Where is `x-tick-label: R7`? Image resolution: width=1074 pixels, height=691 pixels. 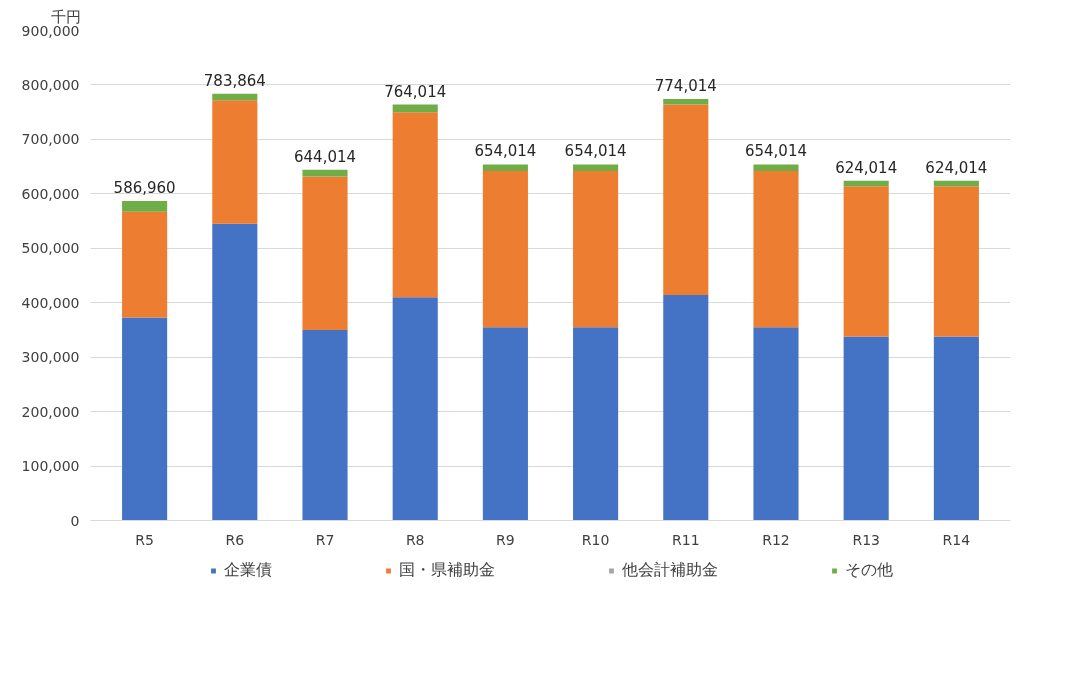 x-tick-label: R7 is located at coordinates (325, 539).